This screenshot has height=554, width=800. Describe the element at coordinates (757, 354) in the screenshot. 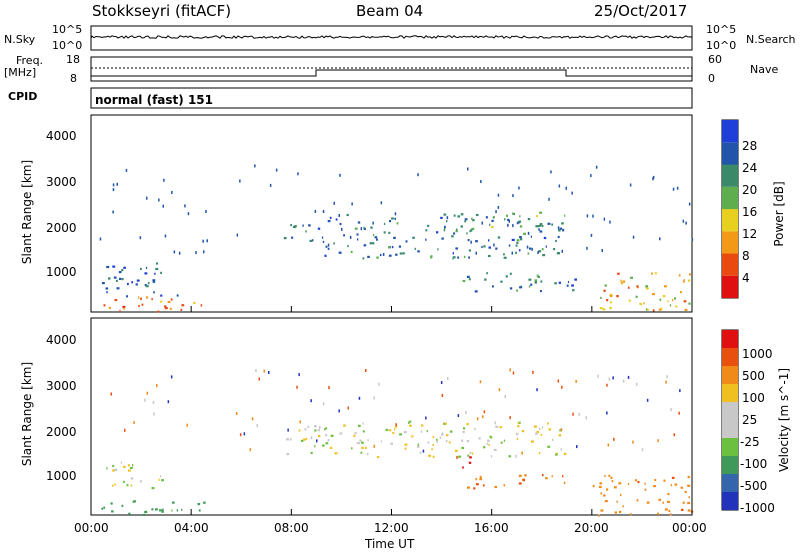

I see `velocity-cb-tick-1000: 1000` at that location.